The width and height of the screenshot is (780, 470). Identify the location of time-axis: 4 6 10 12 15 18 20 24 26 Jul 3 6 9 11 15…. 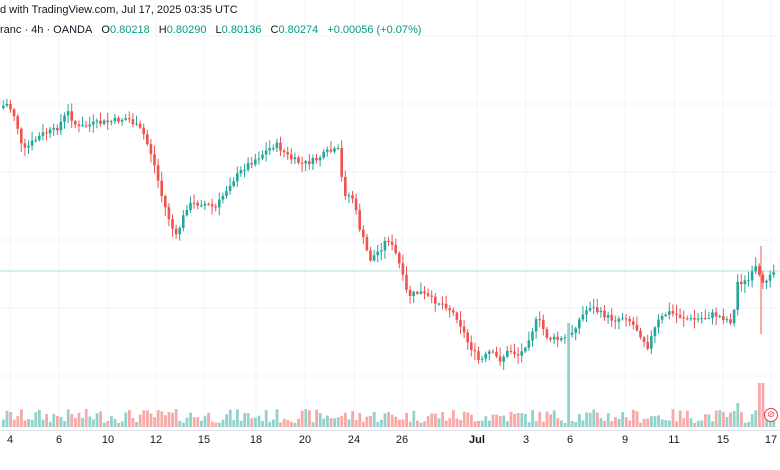
(390, 440).